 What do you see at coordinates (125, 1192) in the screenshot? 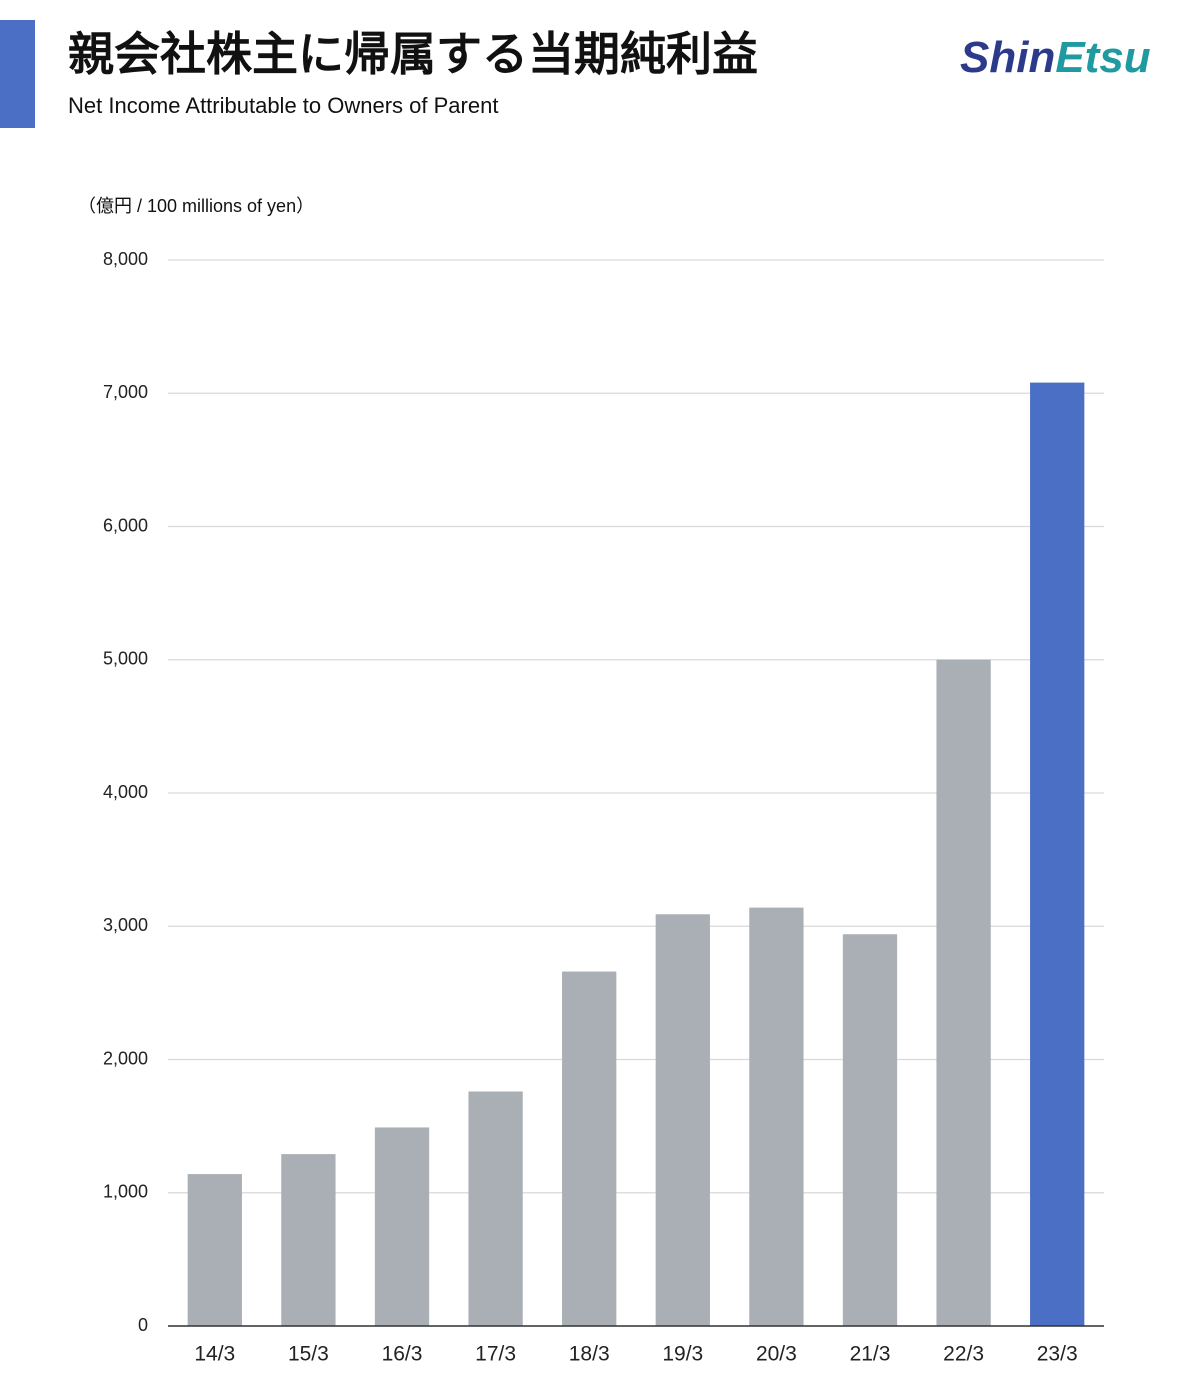
I see `y-tick-label: 1,000` at bounding box center [125, 1192].